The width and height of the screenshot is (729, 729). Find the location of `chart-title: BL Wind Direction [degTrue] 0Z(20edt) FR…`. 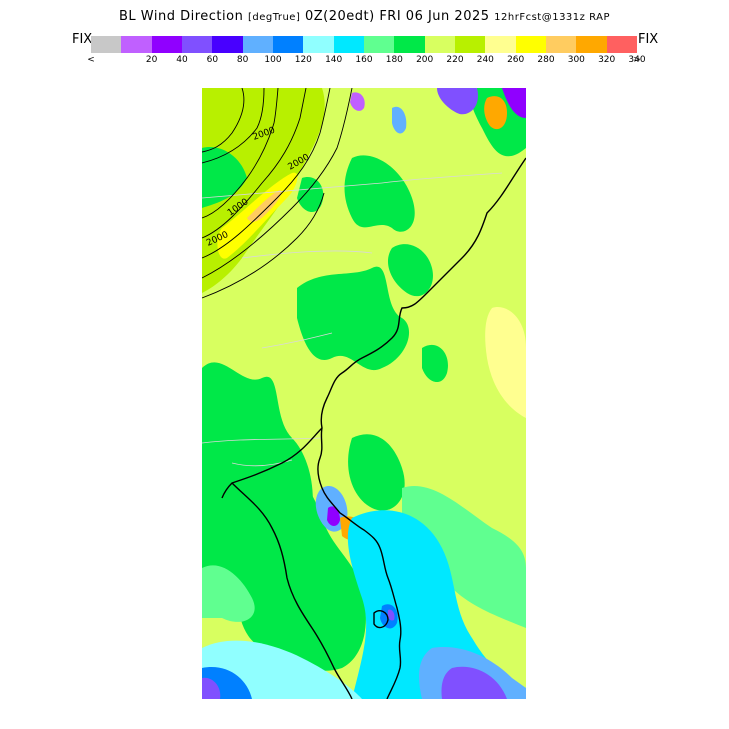

chart-title: BL Wind Direction [degTrue] 0Z(20edt) FR… is located at coordinates (364, 16).